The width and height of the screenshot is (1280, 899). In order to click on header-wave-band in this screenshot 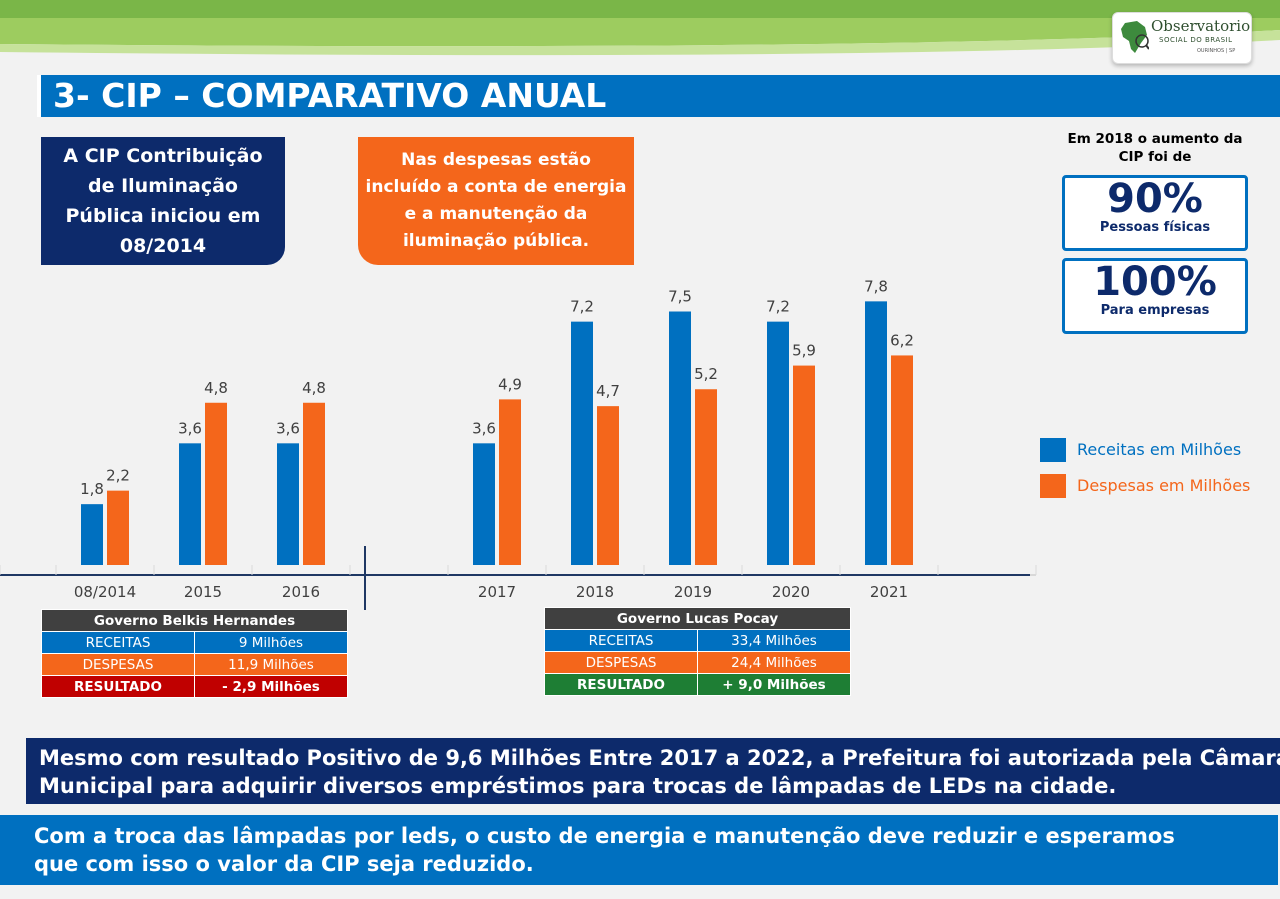, I will do `click(640, 28)`.